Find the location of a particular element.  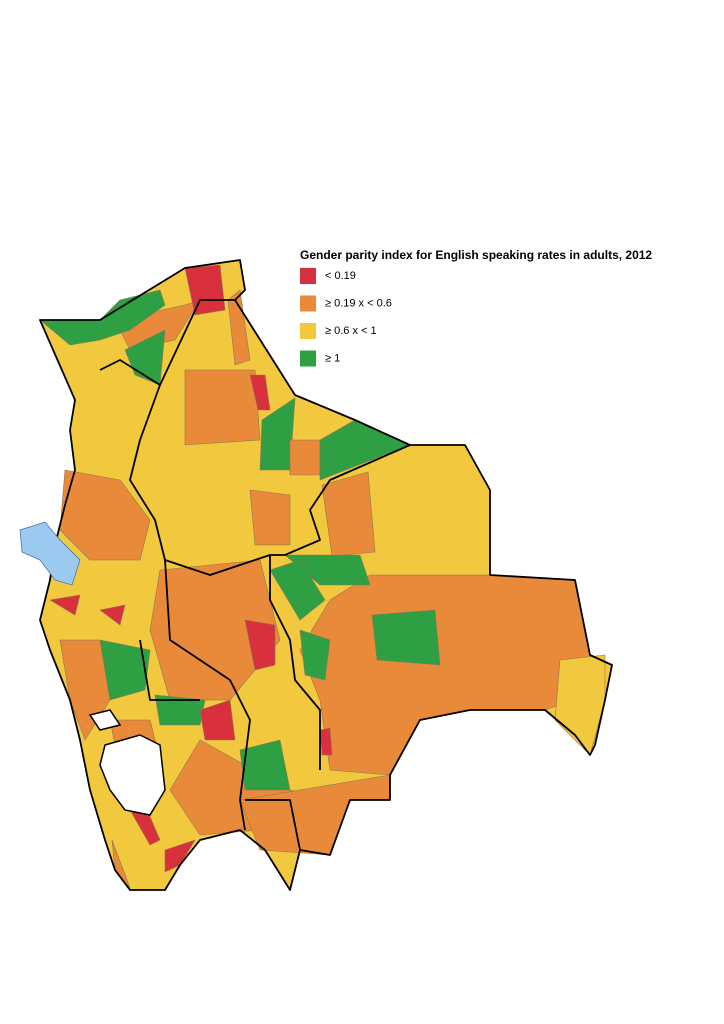

legend-label: ≥ 0.19 x < 0.6 is located at coordinates (358, 303).